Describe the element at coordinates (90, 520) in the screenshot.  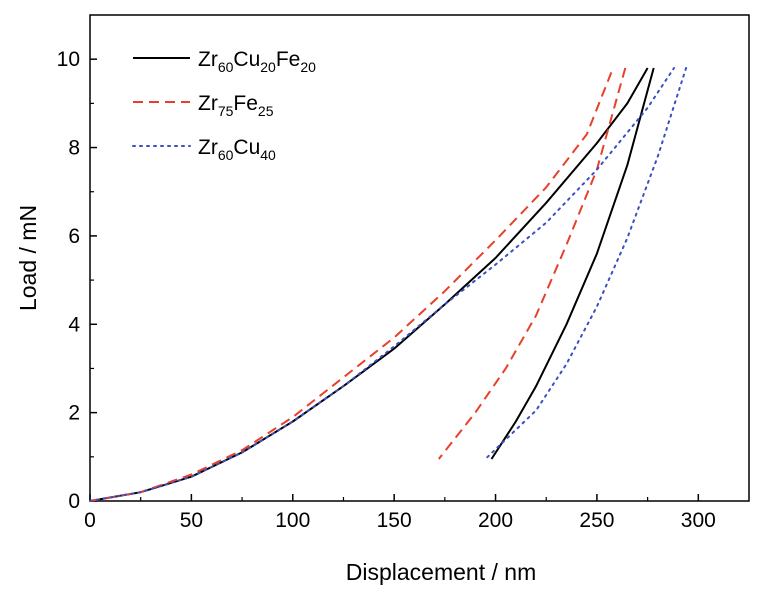
I see `x-tick-label: 0` at that location.